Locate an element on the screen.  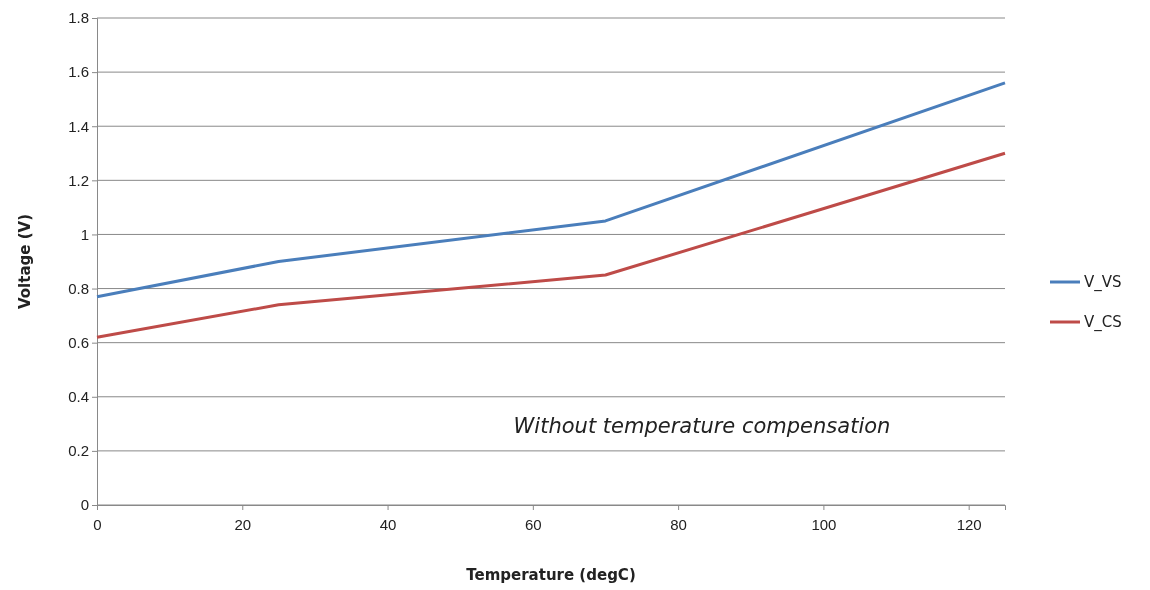
annotation: Without temperature compensation is located at coordinates (702, 426).